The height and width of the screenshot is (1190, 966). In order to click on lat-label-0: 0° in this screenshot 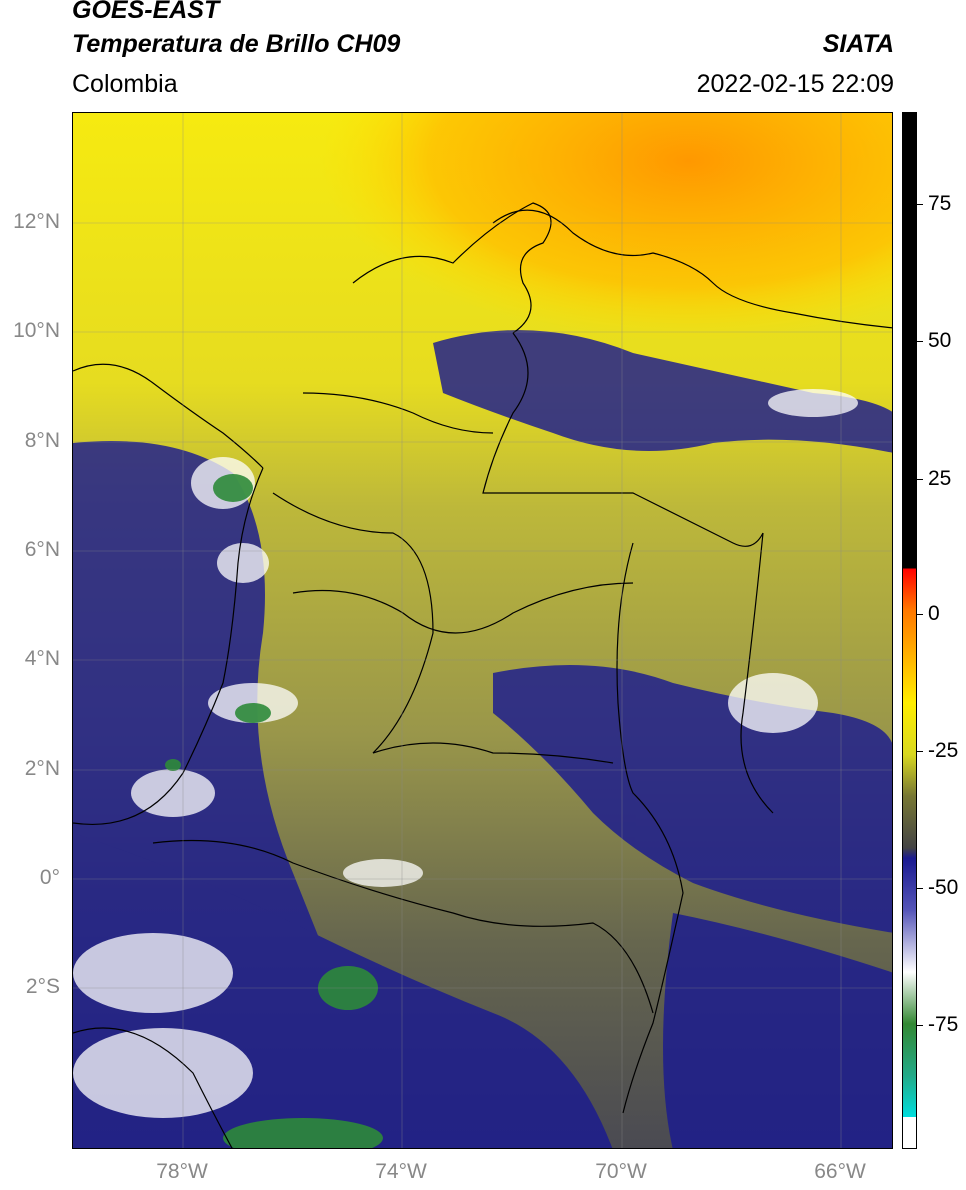, I will do `click(49, 877)`.